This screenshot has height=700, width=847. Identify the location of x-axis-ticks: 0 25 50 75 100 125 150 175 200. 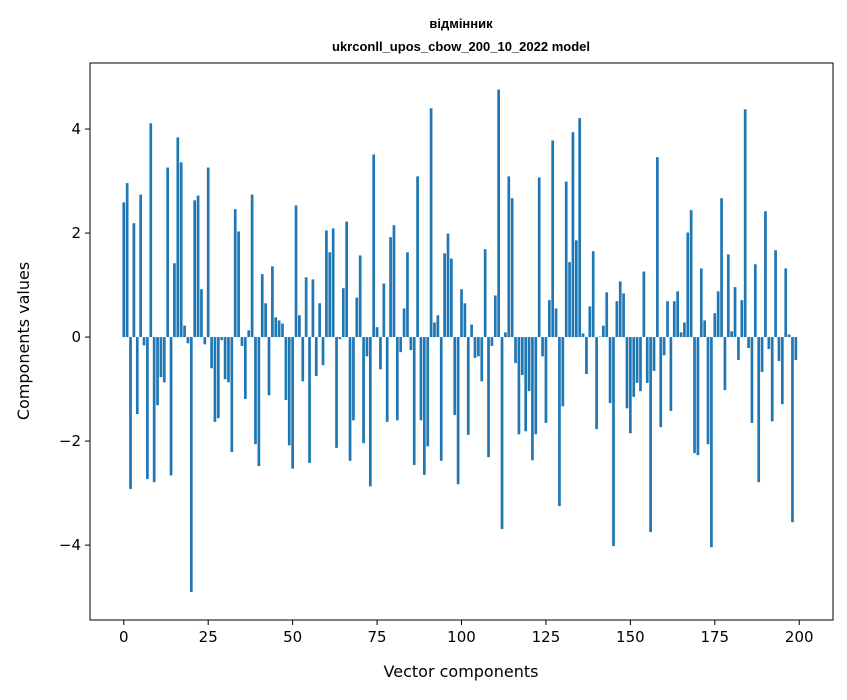
(466, 633).